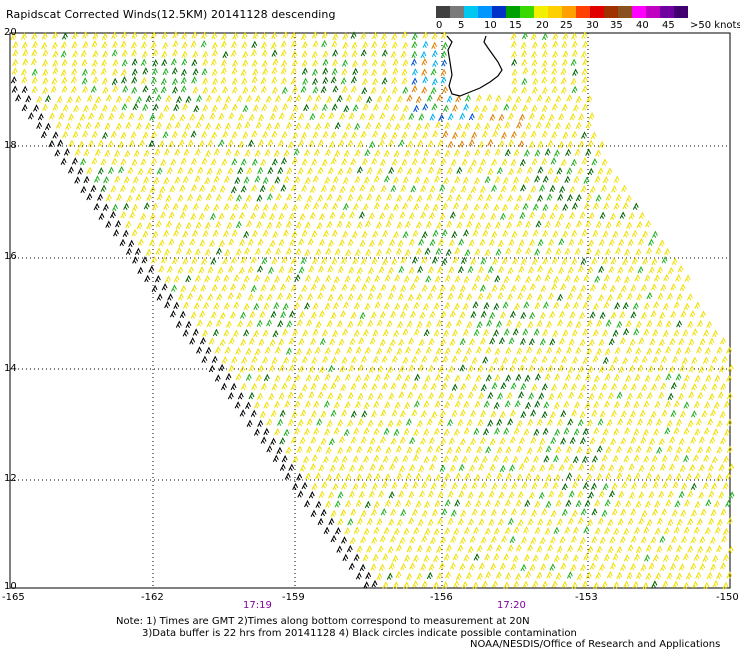 The width and height of the screenshot is (740, 650). Describe the element at coordinates (616, 25) in the screenshot. I see `color-label-7: 35` at that location.